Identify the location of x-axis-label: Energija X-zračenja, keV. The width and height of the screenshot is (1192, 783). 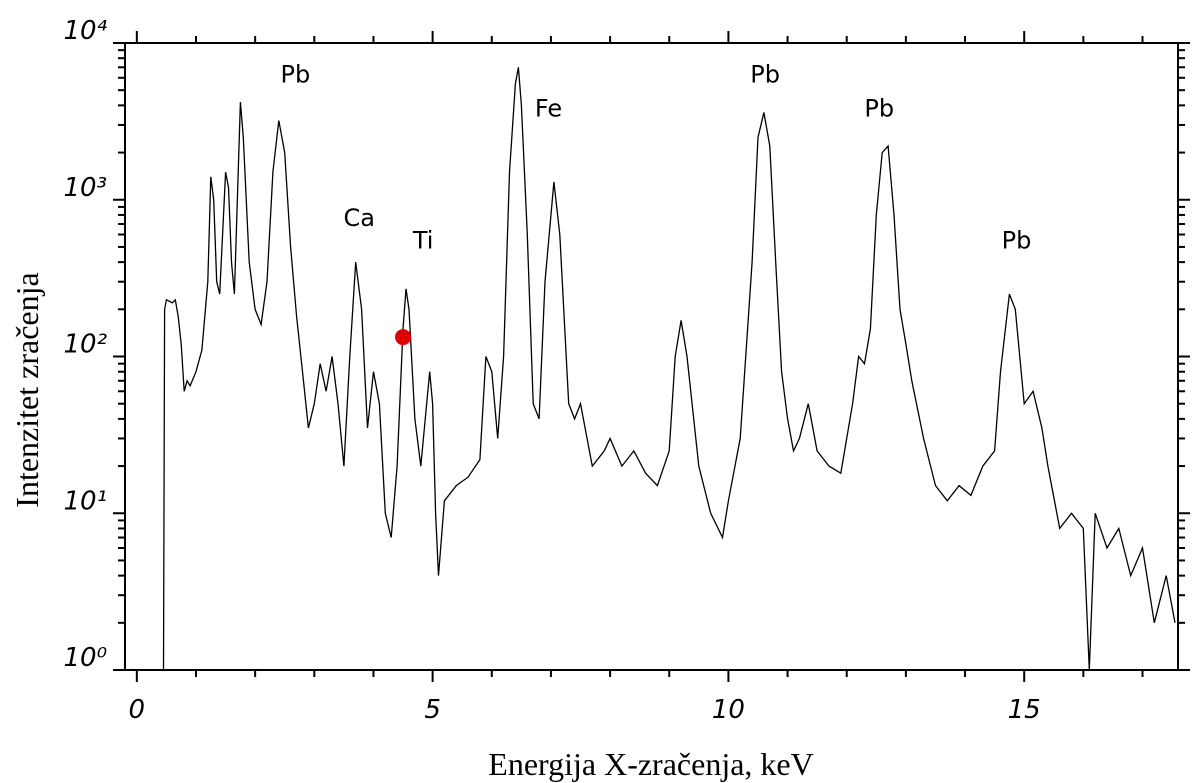
(650, 764).